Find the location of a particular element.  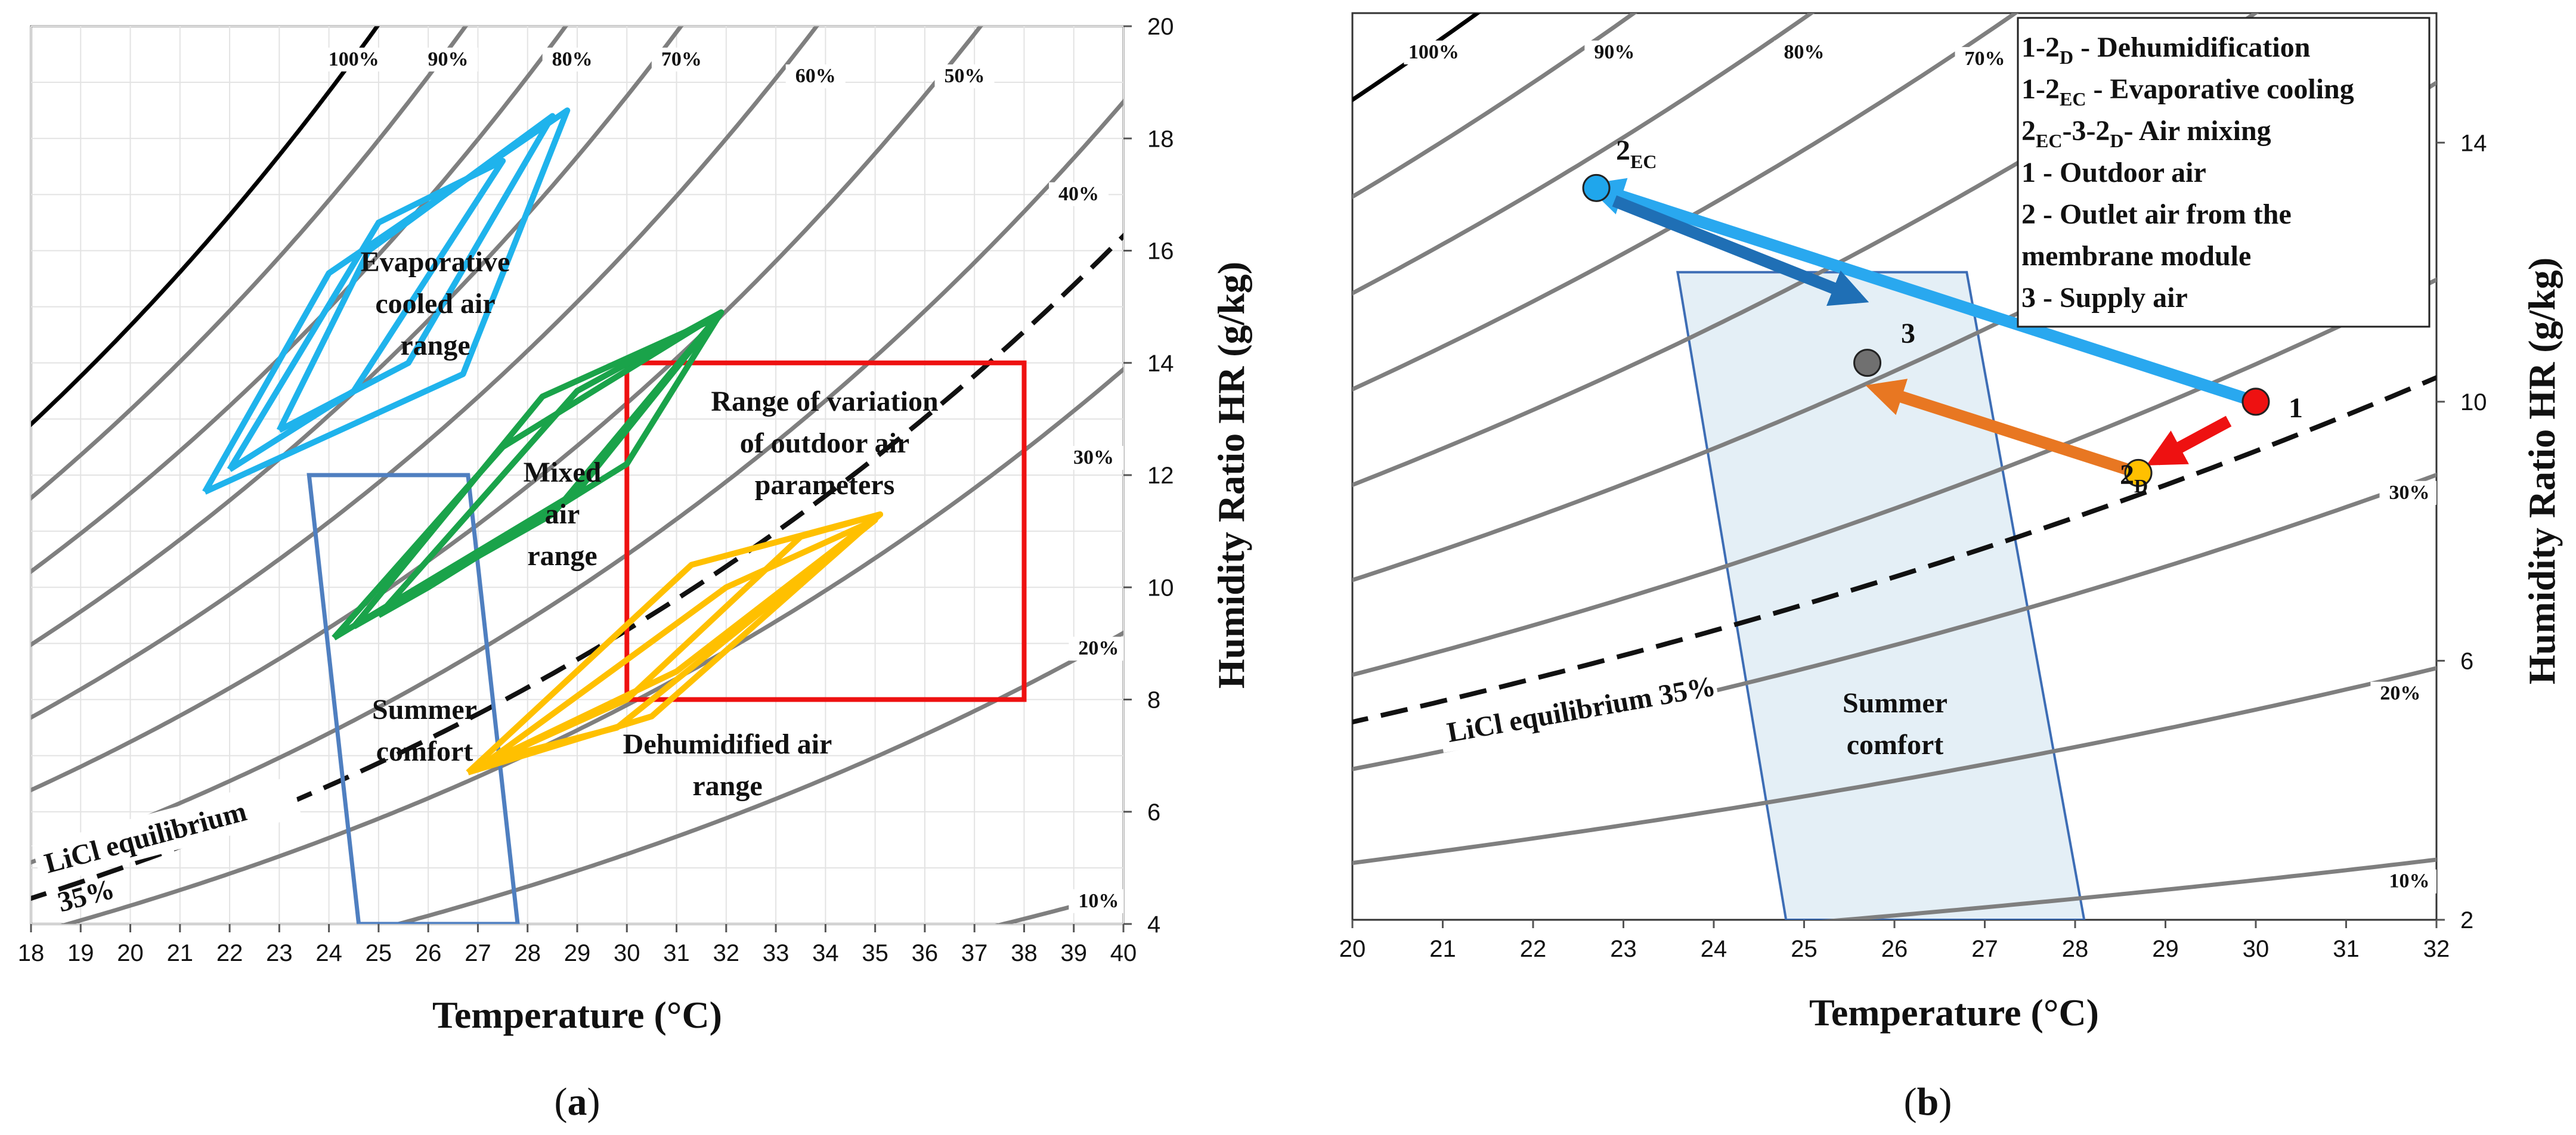

svg-text: Summer is located at coordinates (424, 710).